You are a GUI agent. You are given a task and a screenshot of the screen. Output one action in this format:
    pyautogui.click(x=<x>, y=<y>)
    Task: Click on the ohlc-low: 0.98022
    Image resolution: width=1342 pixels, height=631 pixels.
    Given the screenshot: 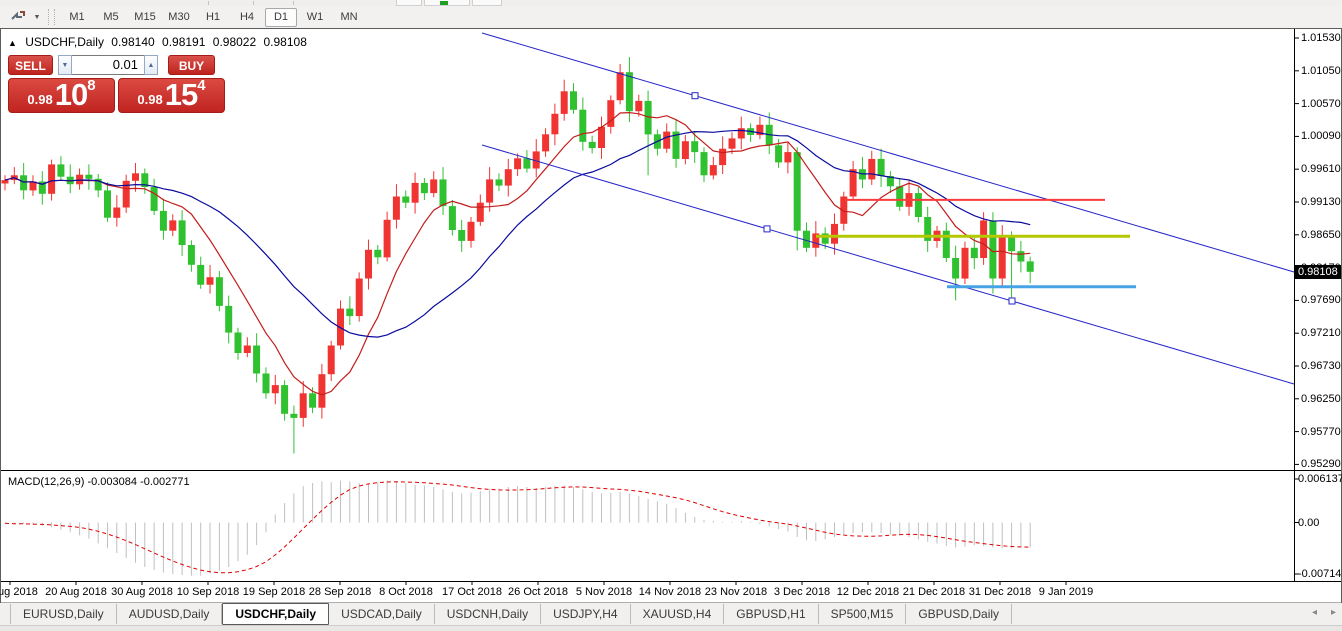 What is the action you would take?
    pyautogui.click(x=234, y=42)
    